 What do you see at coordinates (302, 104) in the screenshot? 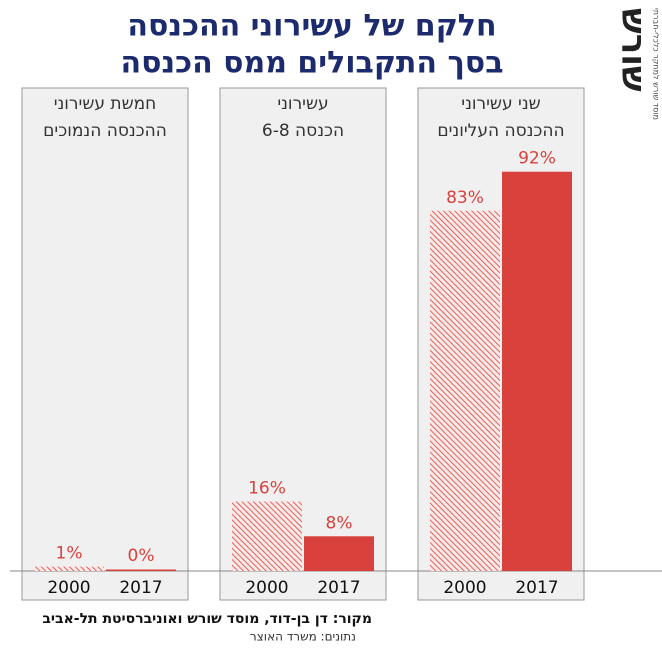
I see `panel-title: עשירוני` at bounding box center [302, 104].